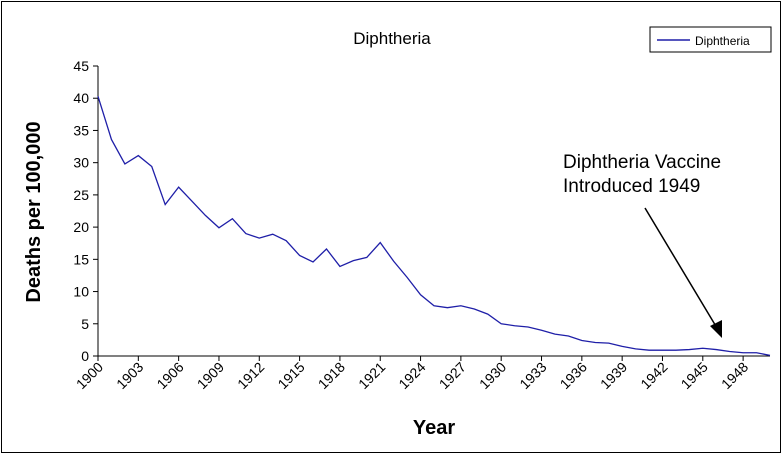 The height and width of the screenshot is (456, 784). What do you see at coordinates (734, 375) in the screenshot?
I see `x-tick-label: 1948` at bounding box center [734, 375].